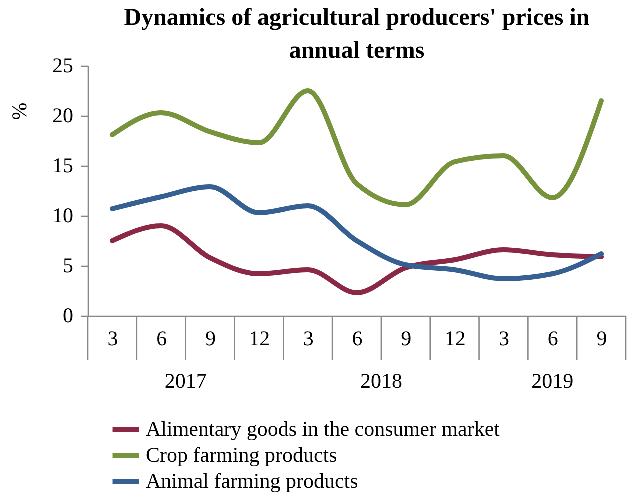 This screenshot has width=635, height=493. What do you see at coordinates (68, 266) in the screenshot?
I see `y-tick-label: 5` at bounding box center [68, 266].